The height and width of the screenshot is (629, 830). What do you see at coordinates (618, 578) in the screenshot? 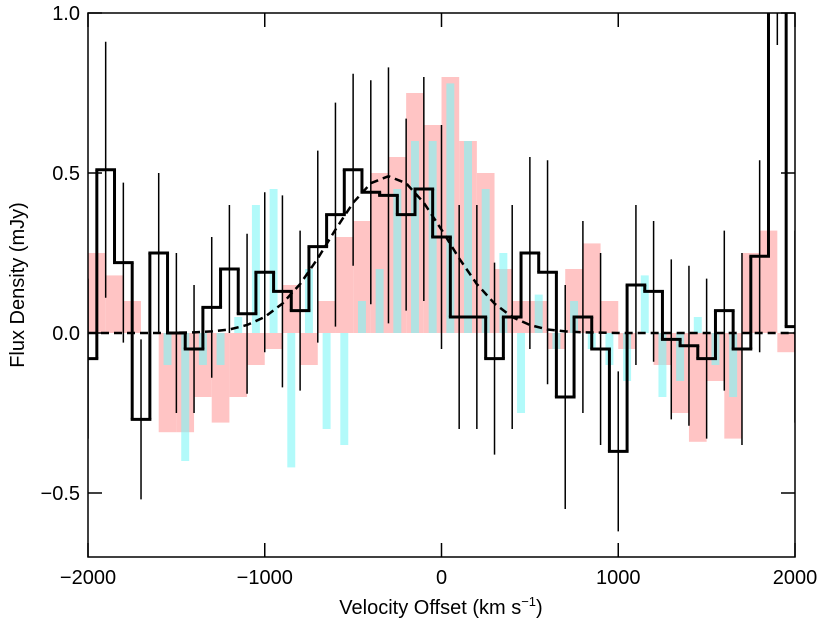
I see `x-tick-label: 1000` at bounding box center [618, 578].